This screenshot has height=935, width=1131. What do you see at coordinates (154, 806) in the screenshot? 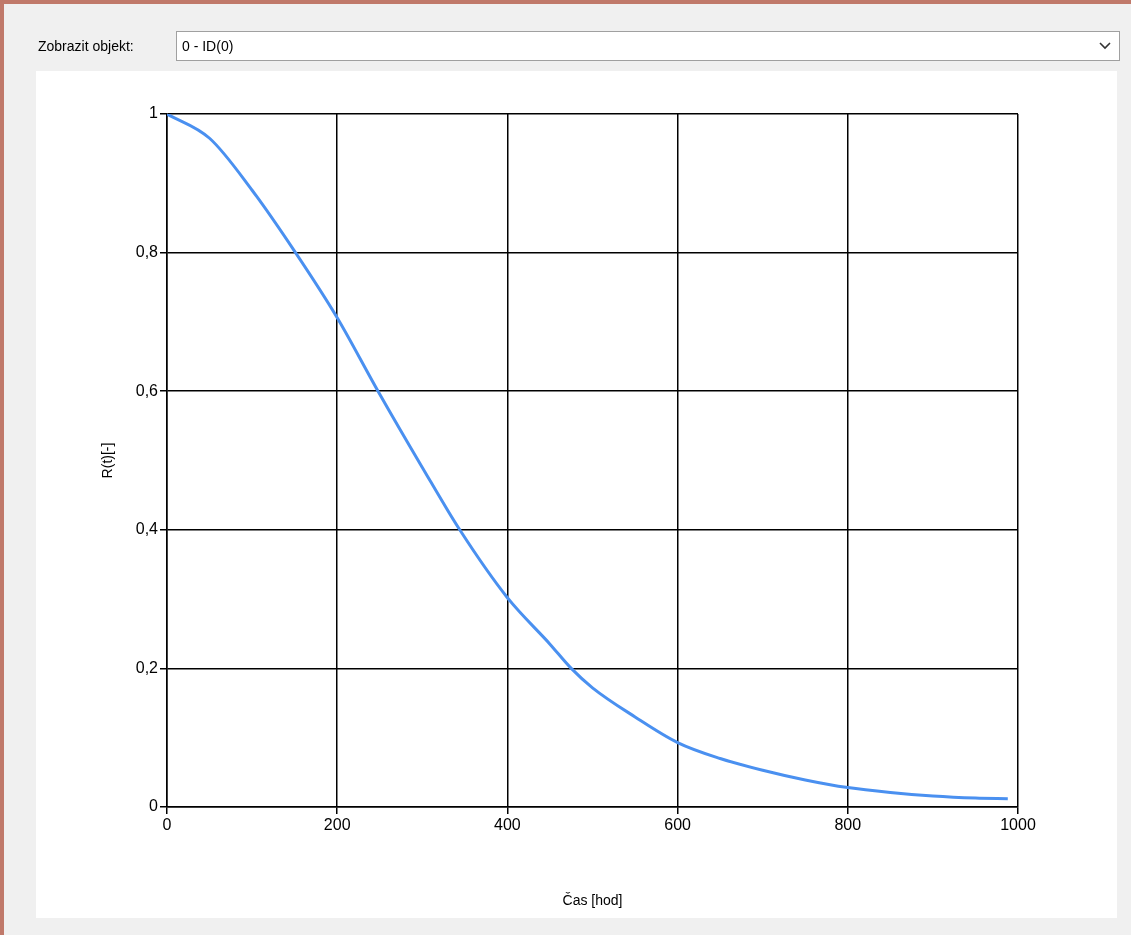
I see `y-tick-label: 0` at bounding box center [154, 806].